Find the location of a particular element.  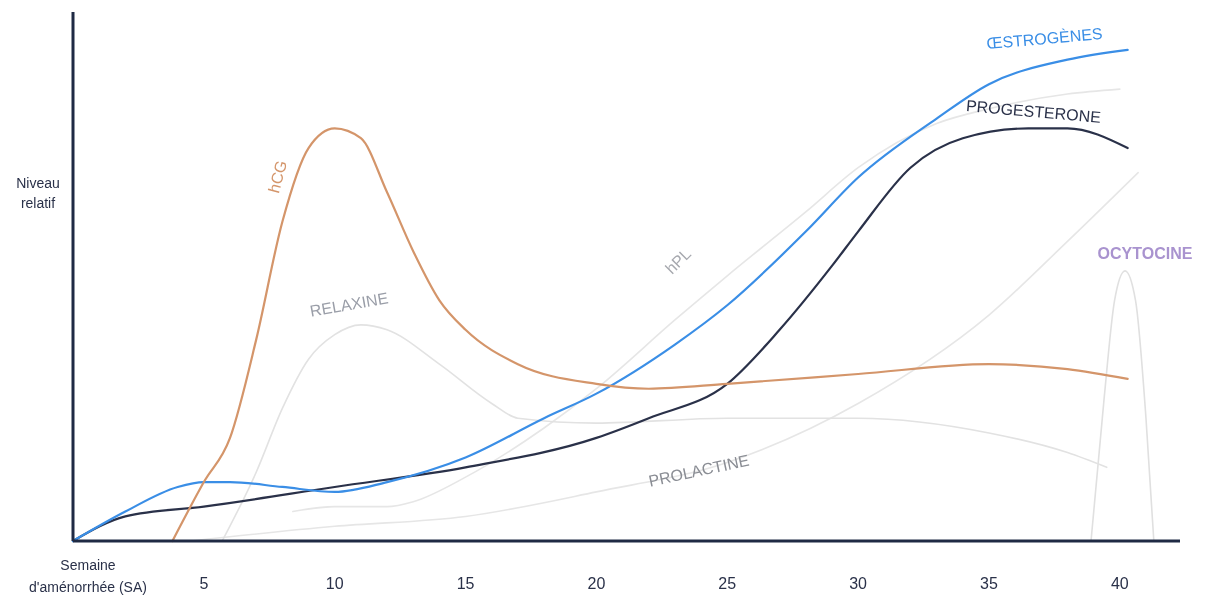

text: RELAXINE is located at coordinates (349, 304).